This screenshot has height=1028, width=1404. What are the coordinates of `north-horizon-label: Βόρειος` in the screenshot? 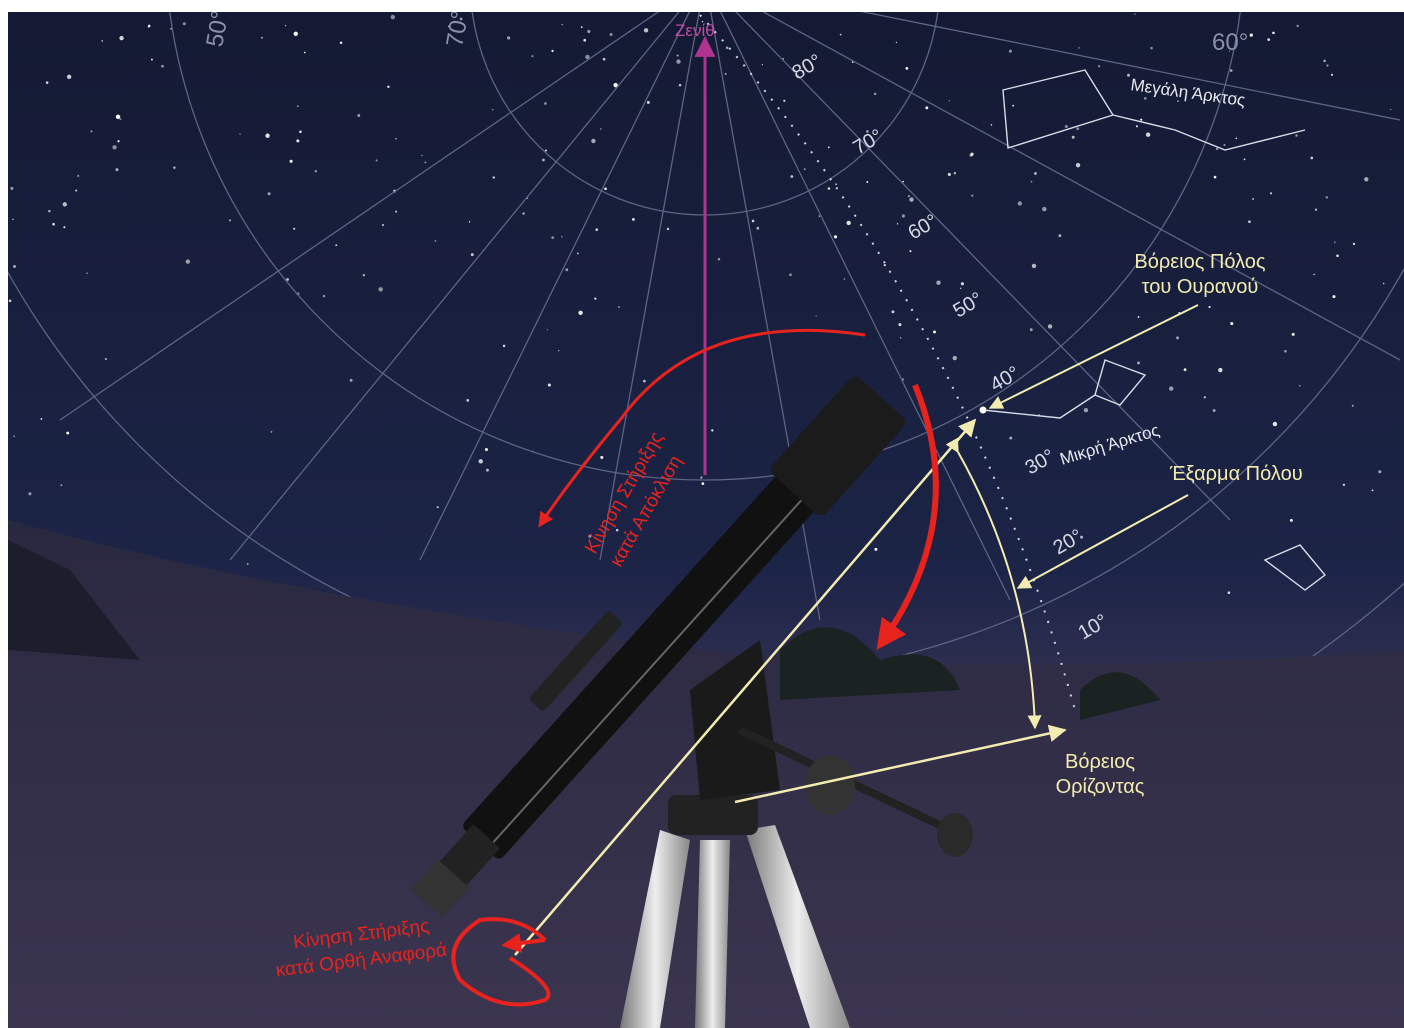 It's located at (1100, 762).